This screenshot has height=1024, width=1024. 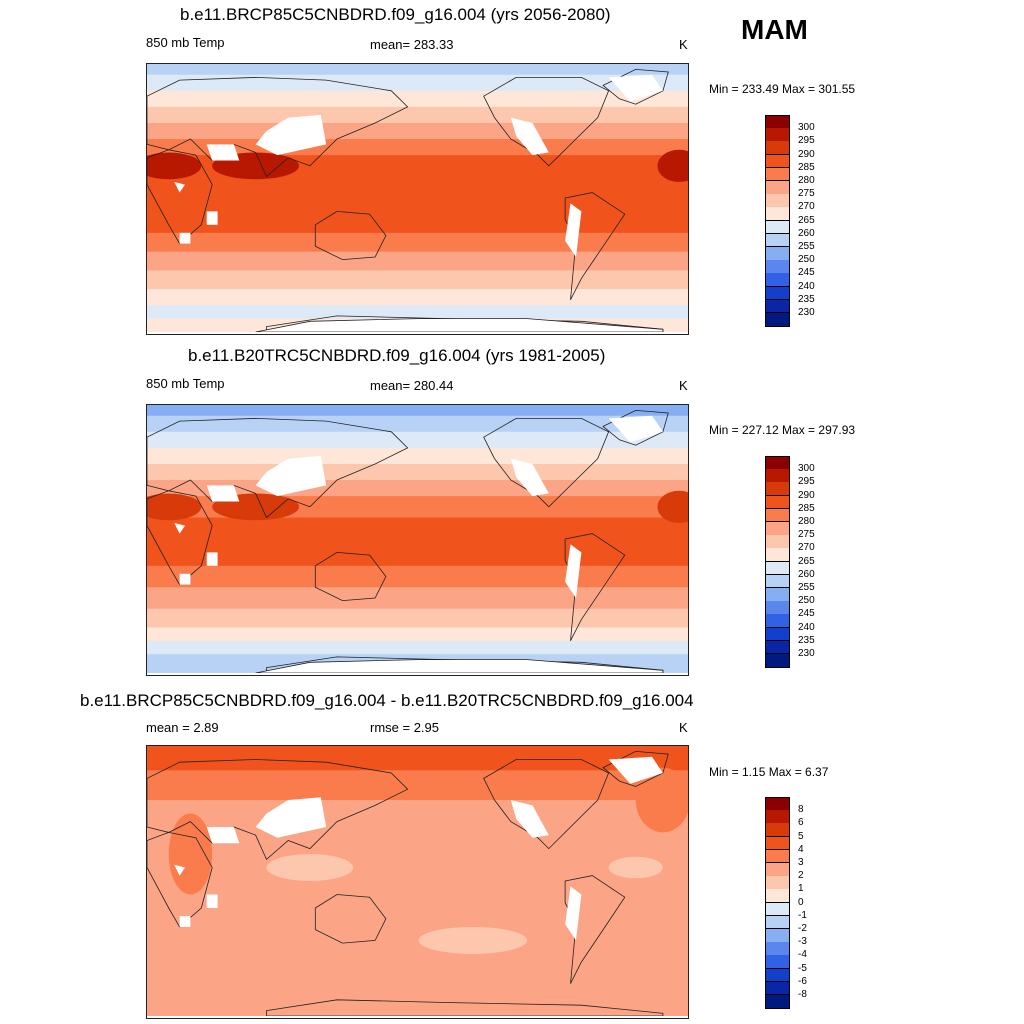 What do you see at coordinates (806, 194) in the screenshot?
I see `panel1-colorbar-tick-label: 275` at bounding box center [806, 194].